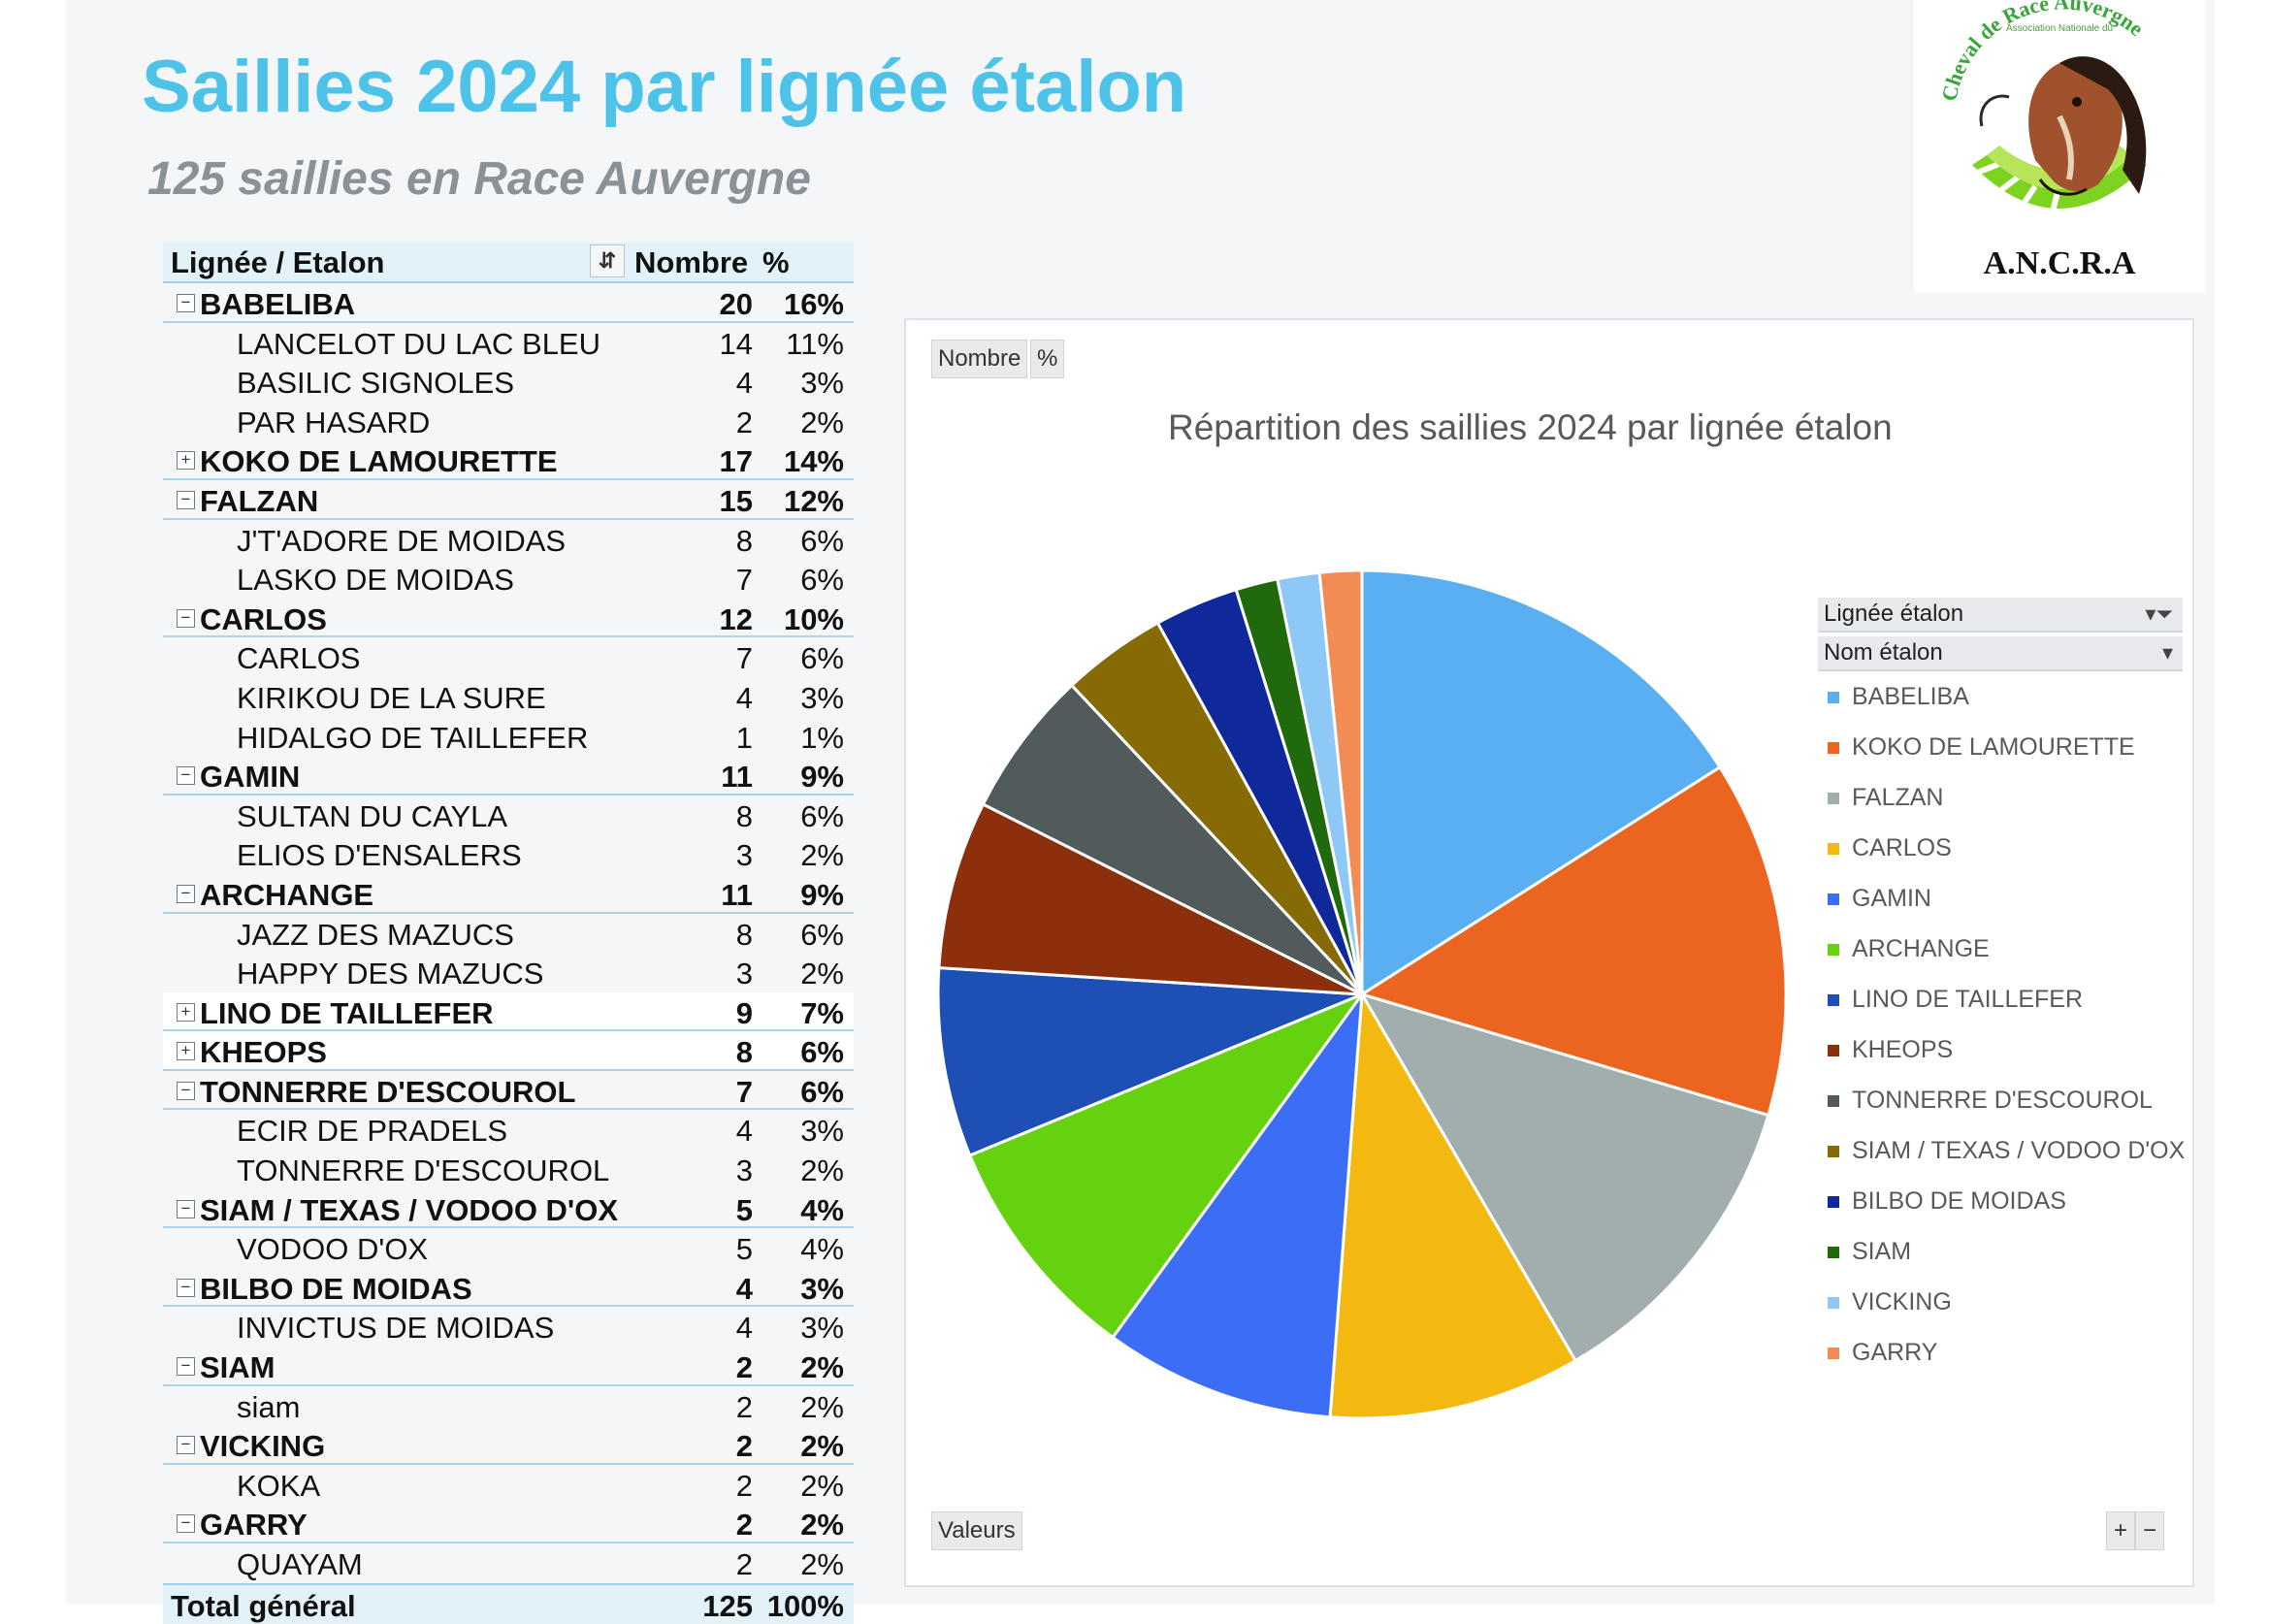 The width and height of the screenshot is (2269, 1624). Describe the element at coordinates (508, 1130) in the screenshot. I see `child-row: ECIR DE PRADELS 4 3%` at that location.